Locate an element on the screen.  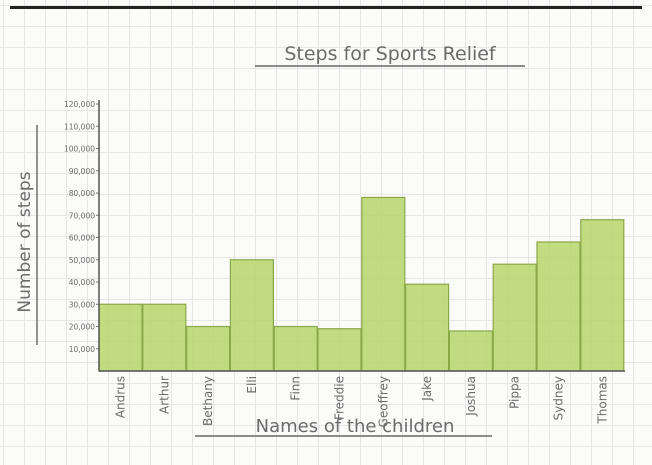
x-tick-label: Andrus is located at coordinates (121, 397).